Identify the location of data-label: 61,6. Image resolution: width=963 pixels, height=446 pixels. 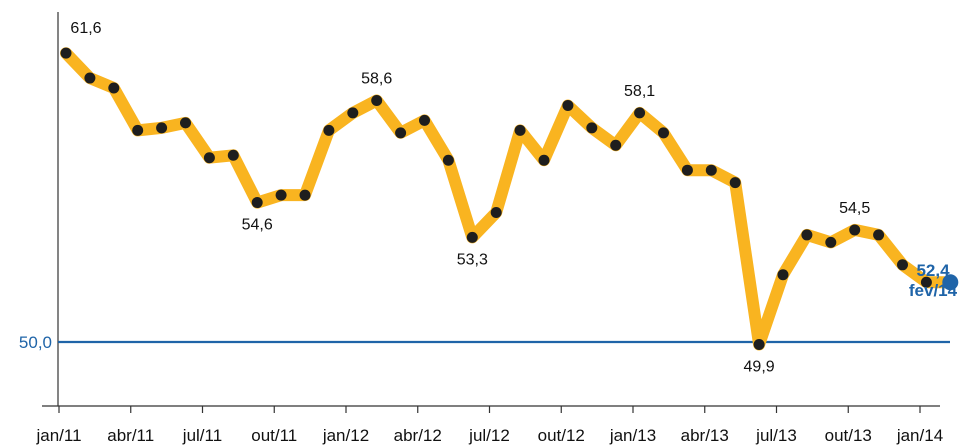
(85, 28).